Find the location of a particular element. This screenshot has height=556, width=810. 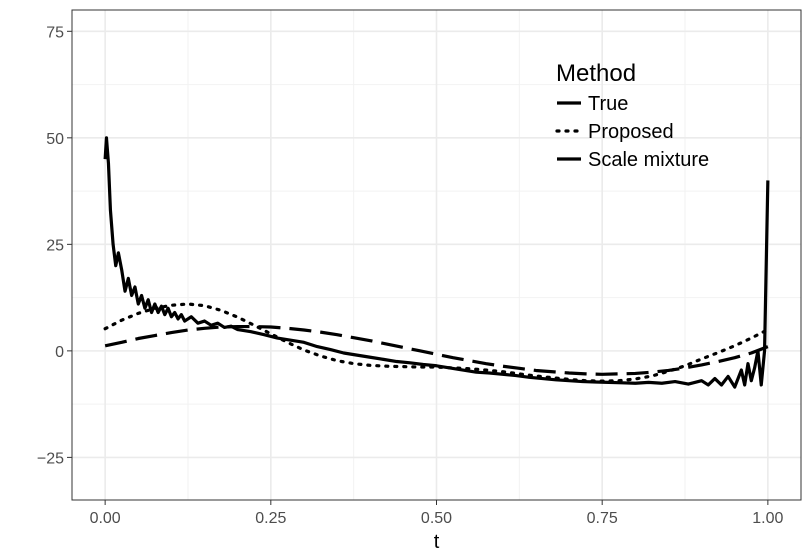

series-line-proposed is located at coordinates (436, 342).